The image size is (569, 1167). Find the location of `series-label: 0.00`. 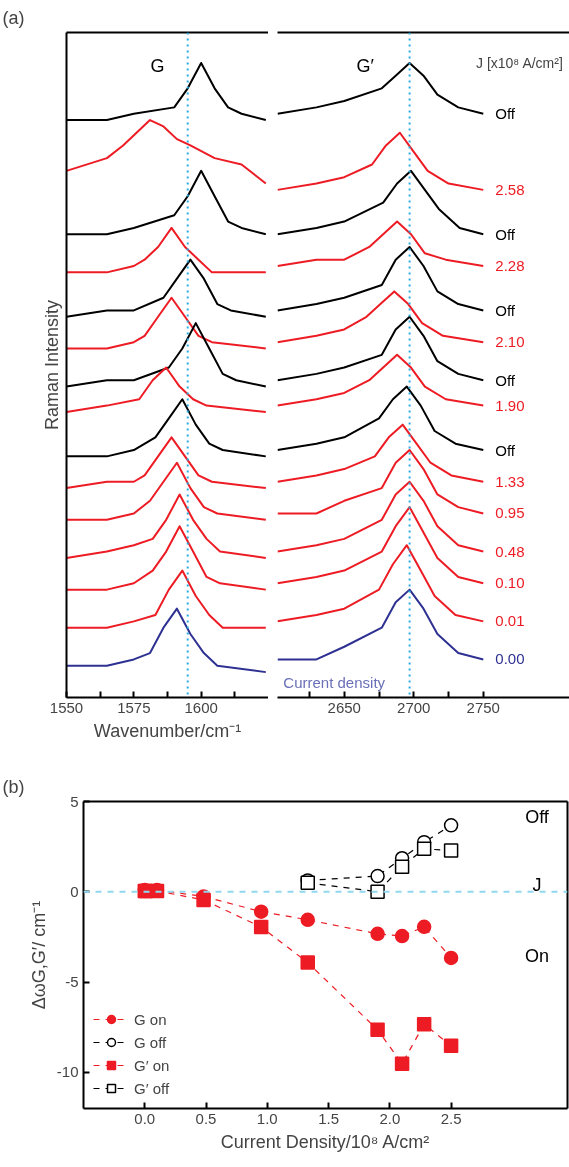

series-label: 0.00 is located at coordinates (510, 659).